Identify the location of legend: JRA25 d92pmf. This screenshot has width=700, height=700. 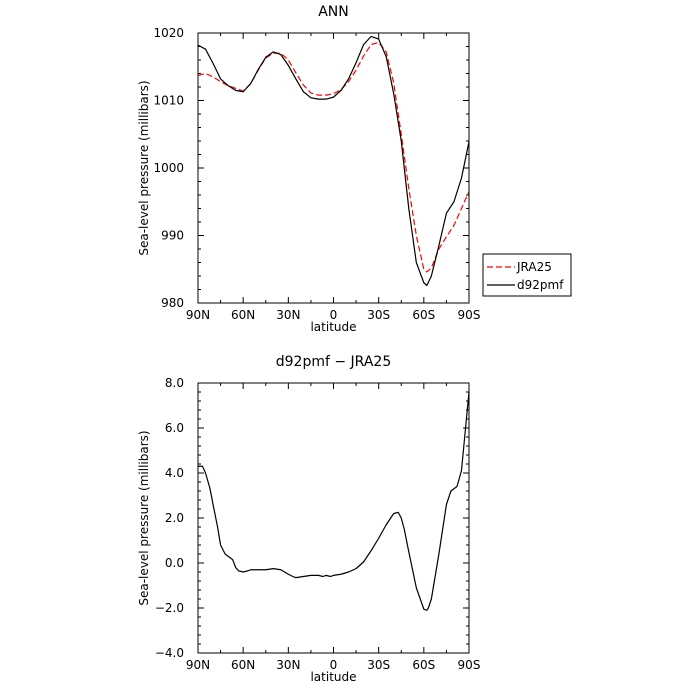
(527, 275).